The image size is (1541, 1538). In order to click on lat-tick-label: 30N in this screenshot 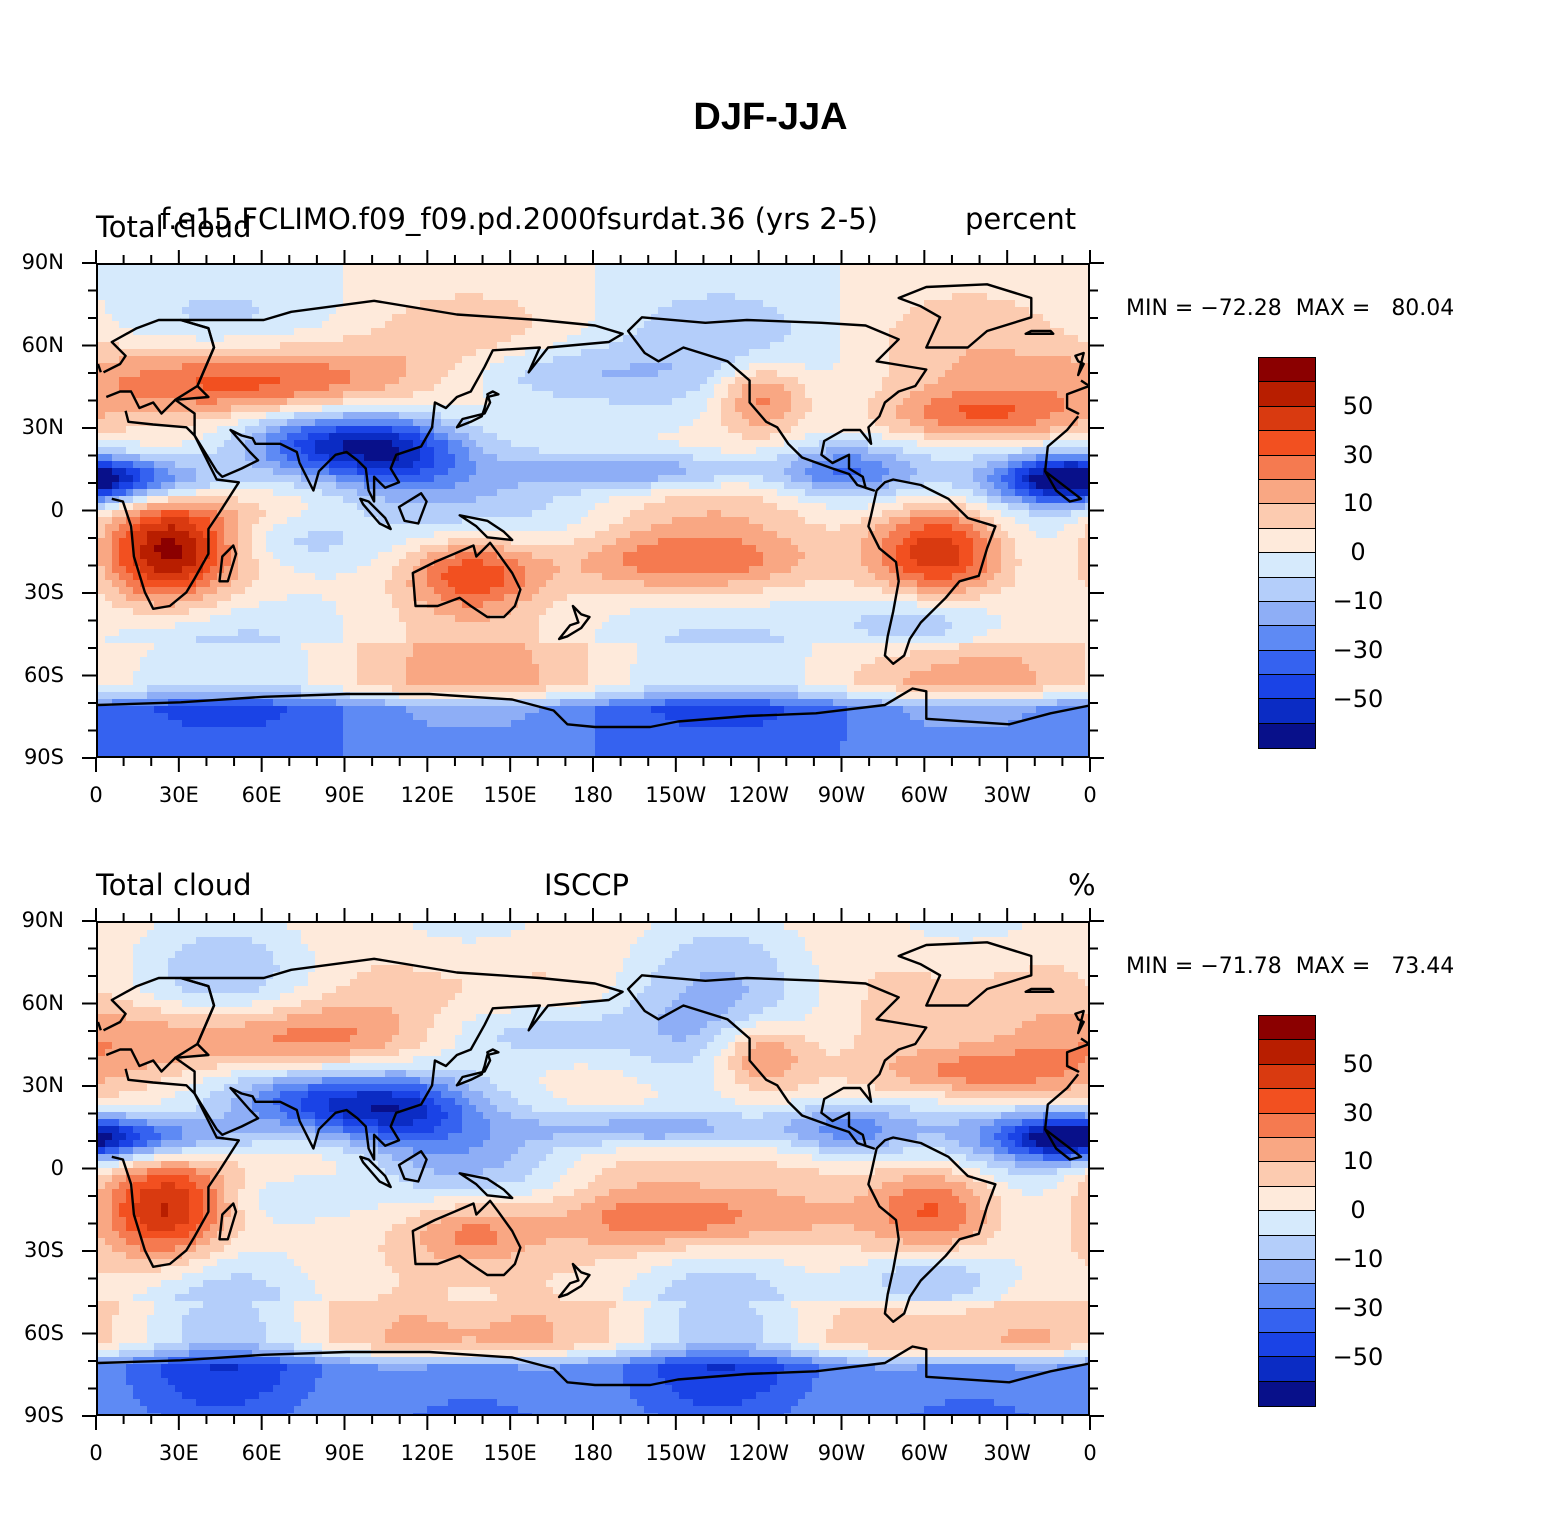, I will do `click(32, 427)`.